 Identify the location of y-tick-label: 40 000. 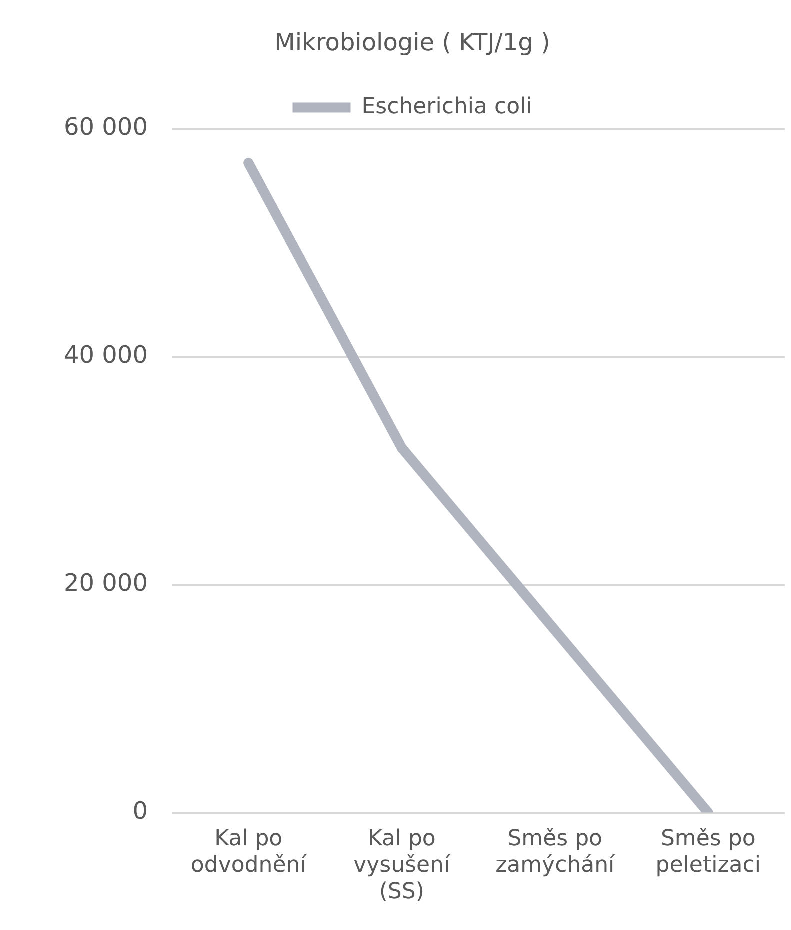
(106, 355).